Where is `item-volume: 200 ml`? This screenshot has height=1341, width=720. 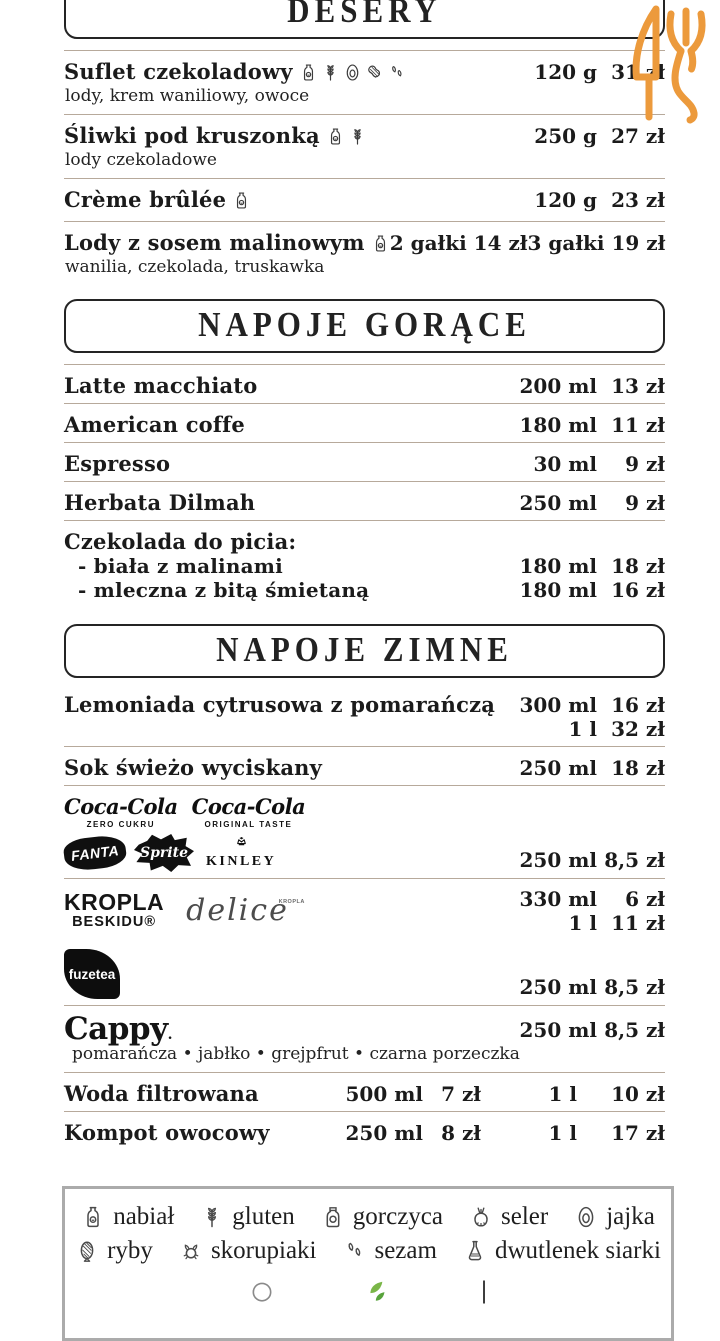 item-volume: 200 ml is located at coordinates (558, 386).